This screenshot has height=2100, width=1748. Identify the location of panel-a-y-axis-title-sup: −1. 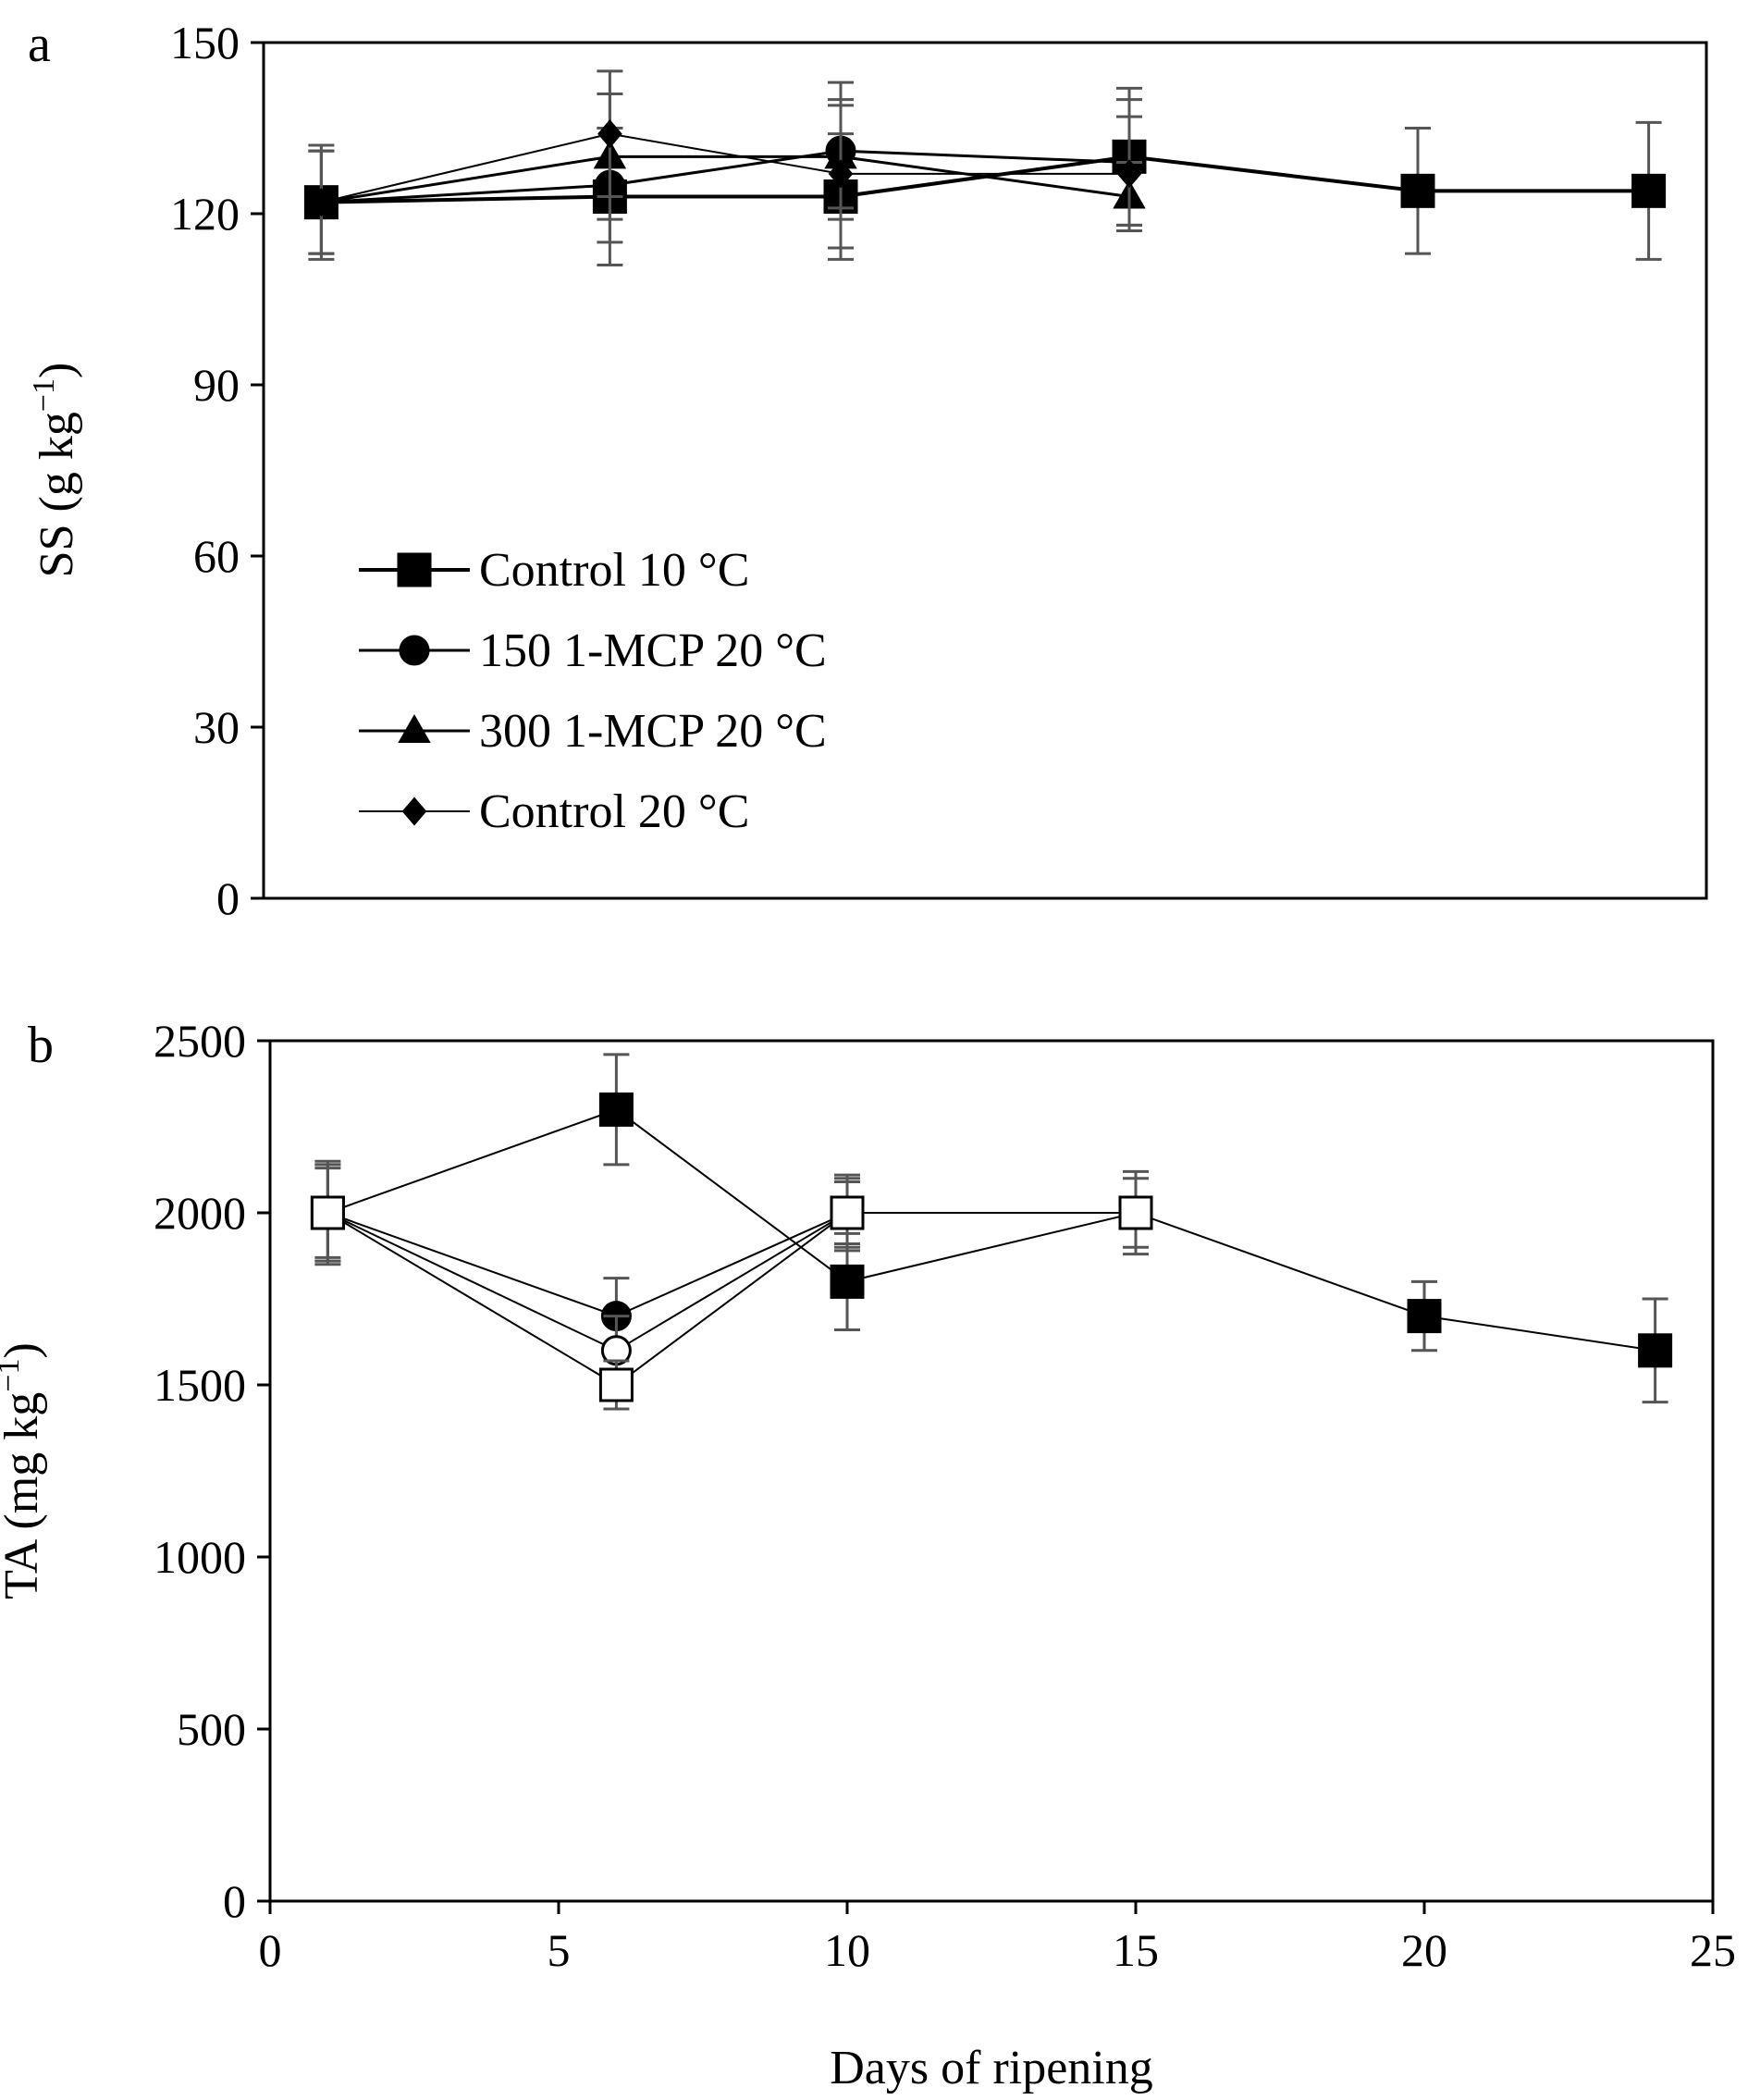
(44, 395).